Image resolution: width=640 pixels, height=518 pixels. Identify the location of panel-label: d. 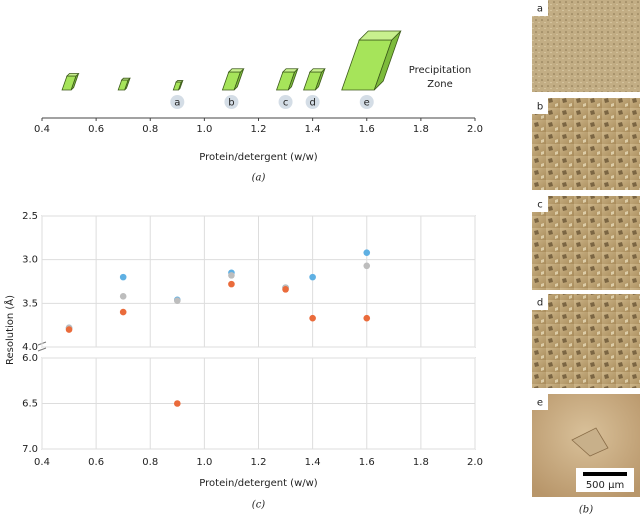
(540, 303).